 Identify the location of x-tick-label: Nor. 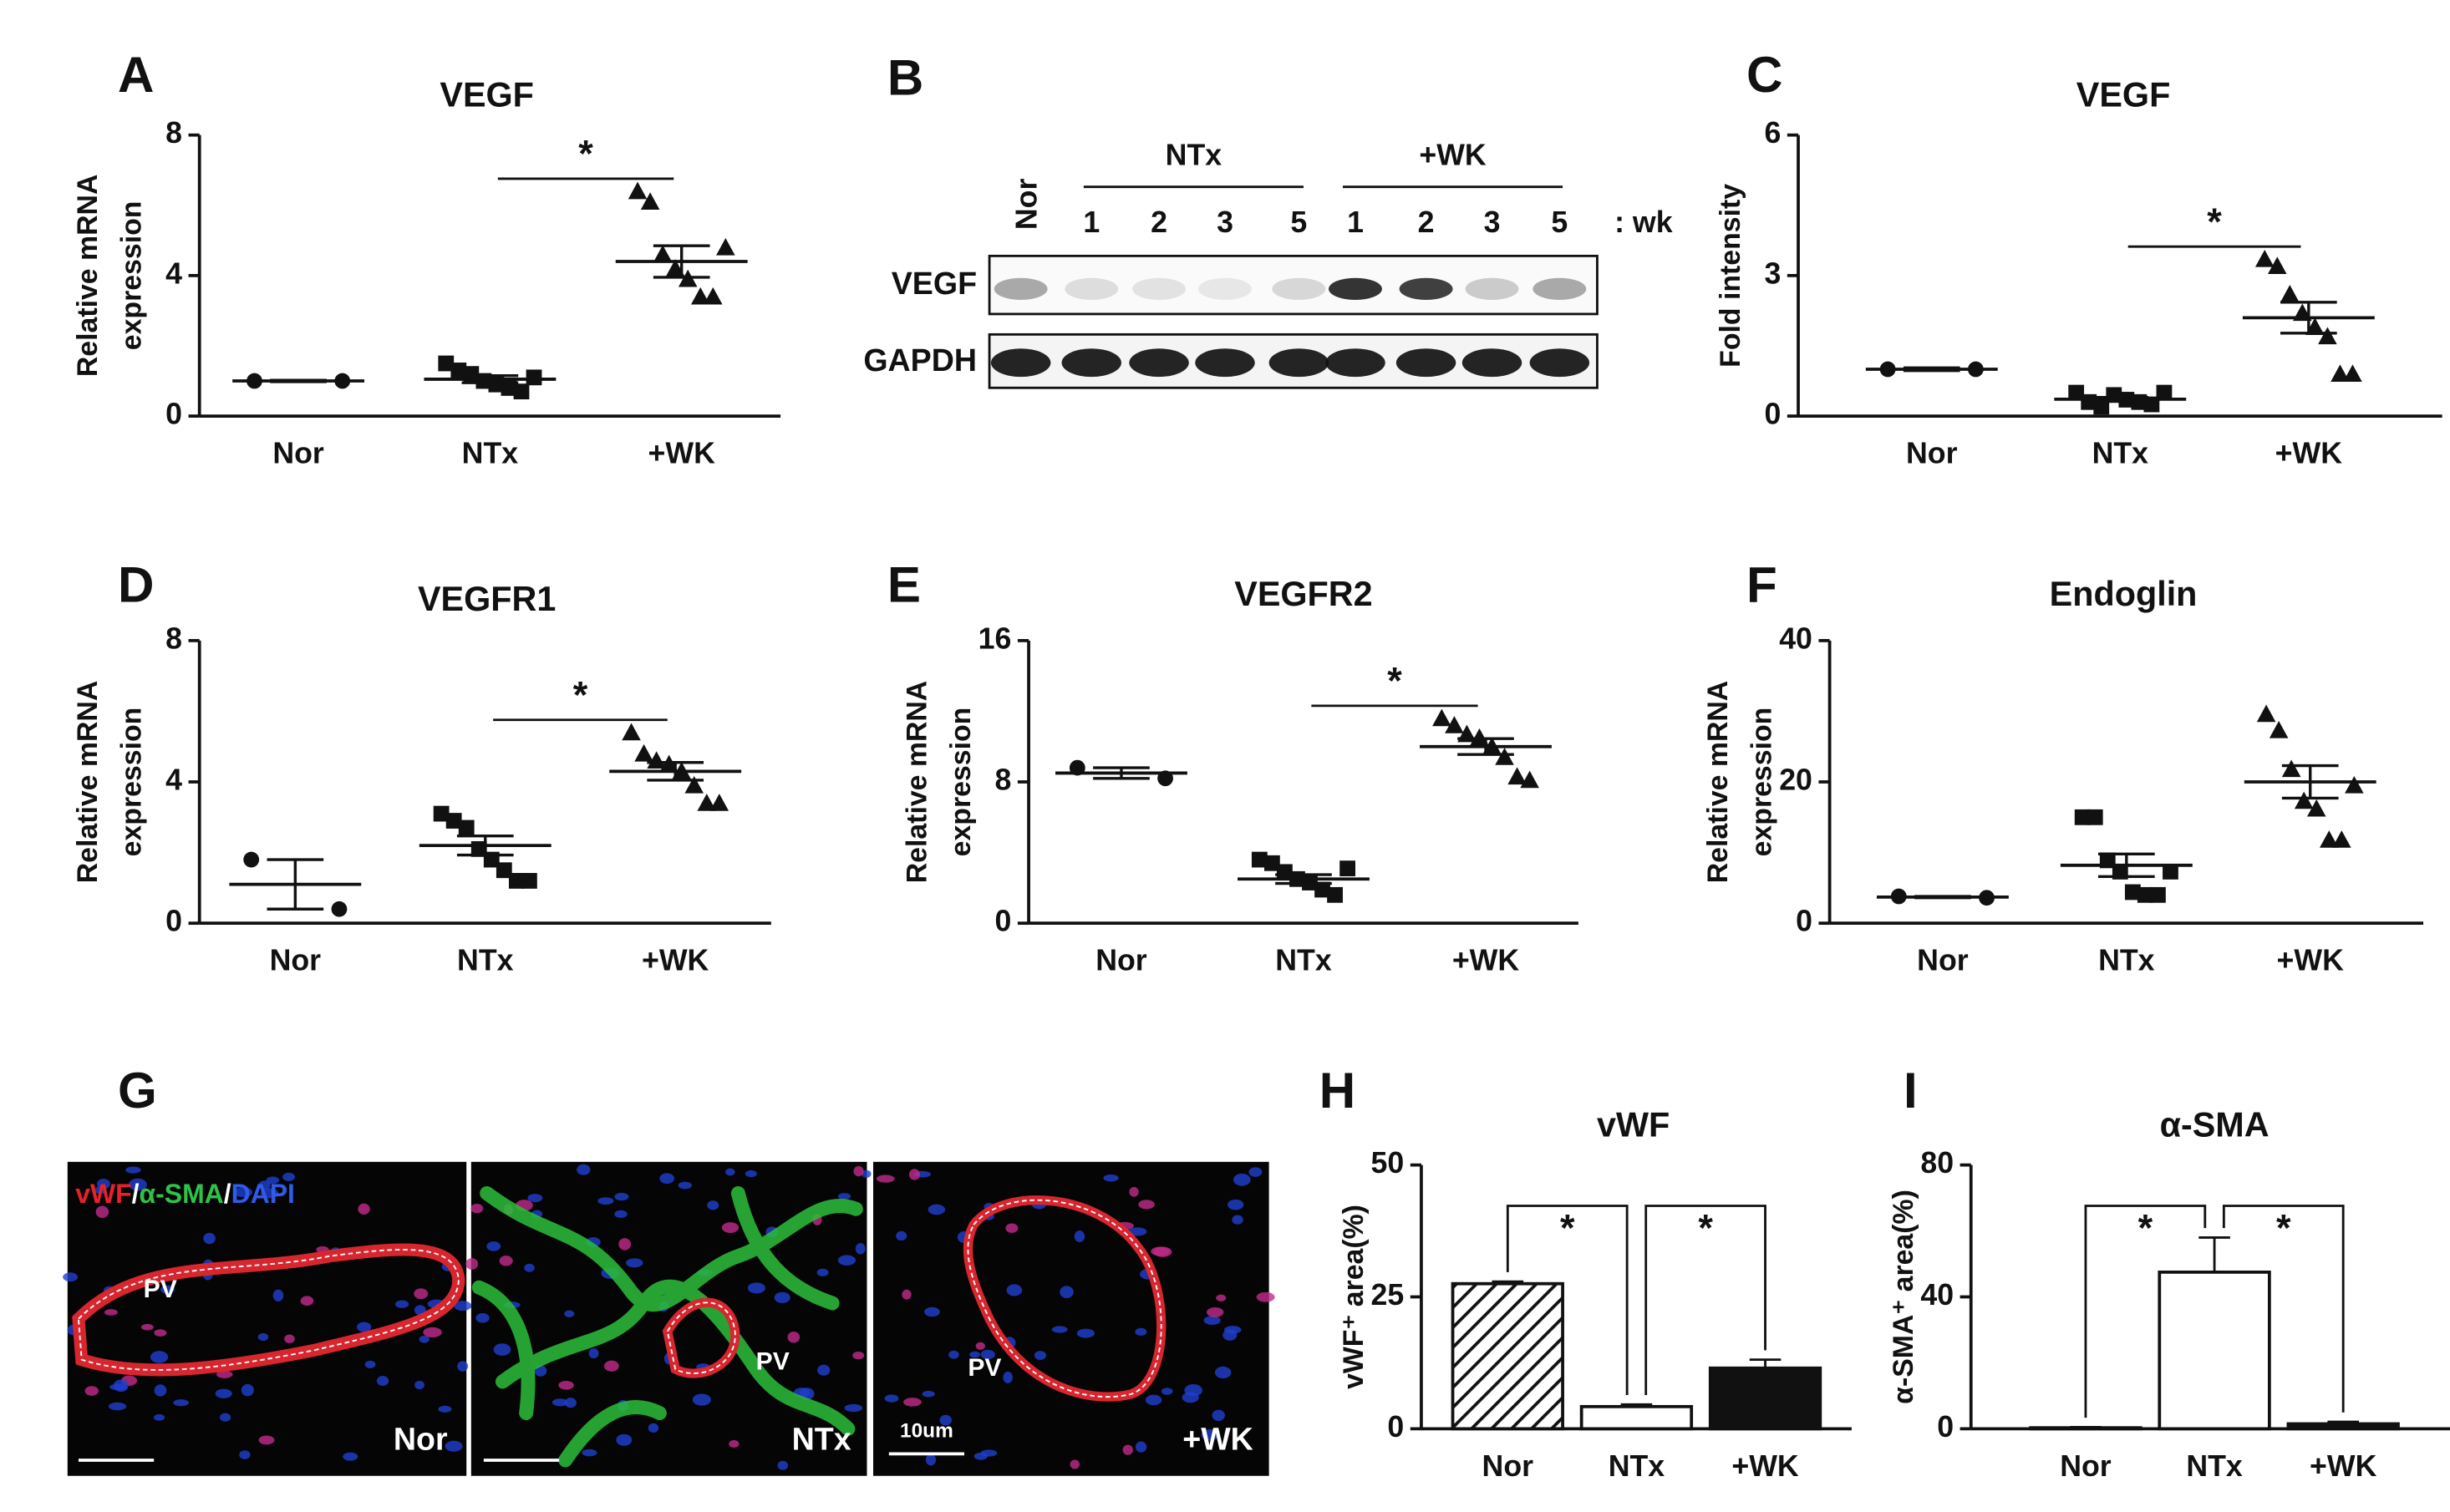
(298, 453).